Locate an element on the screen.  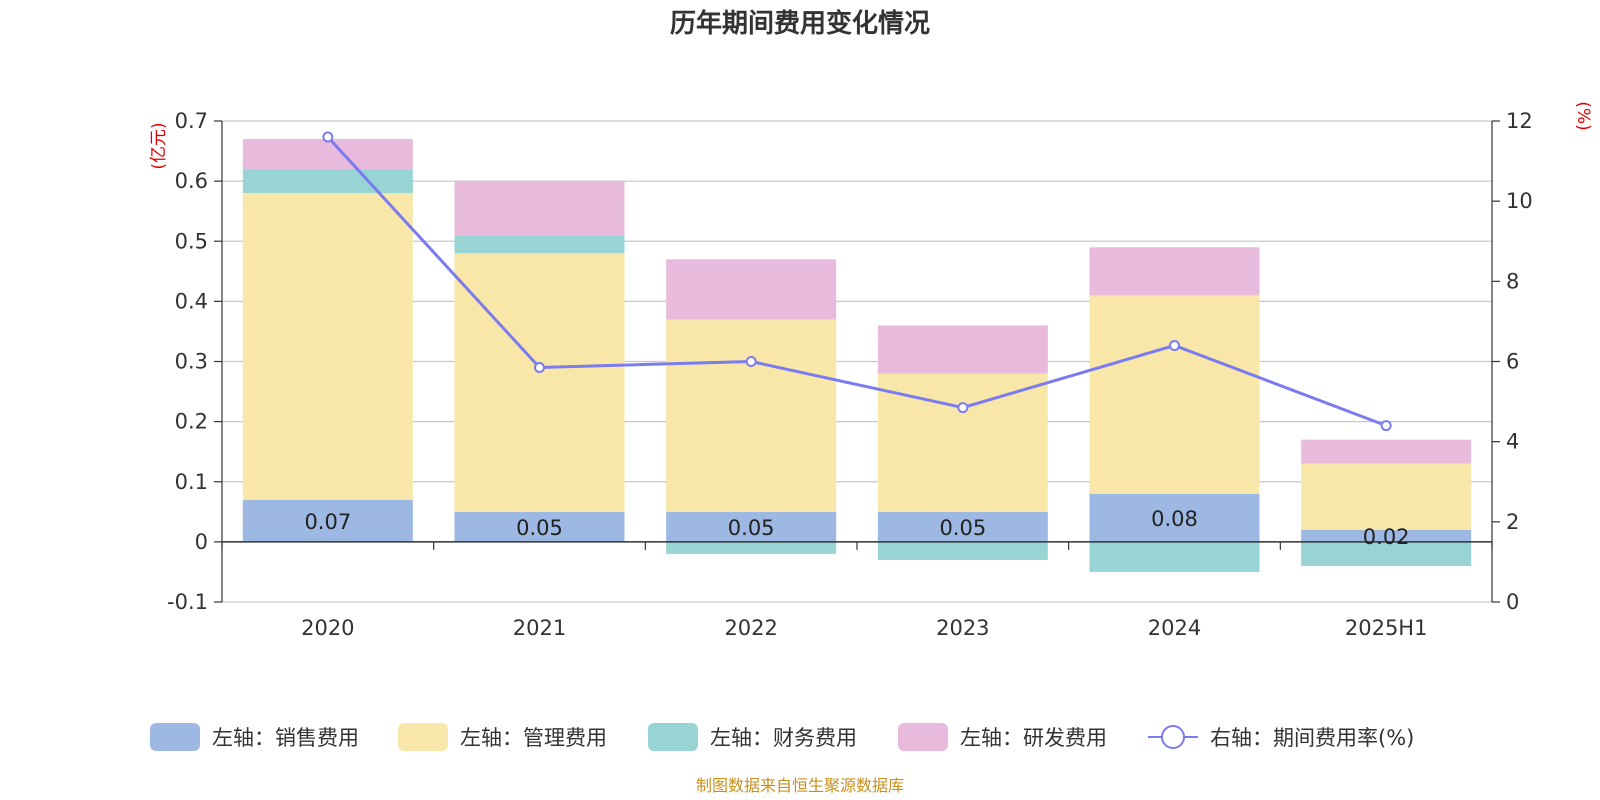
bar-左轴：销售费用-2025H1 is located at coordinates (1386, 535).